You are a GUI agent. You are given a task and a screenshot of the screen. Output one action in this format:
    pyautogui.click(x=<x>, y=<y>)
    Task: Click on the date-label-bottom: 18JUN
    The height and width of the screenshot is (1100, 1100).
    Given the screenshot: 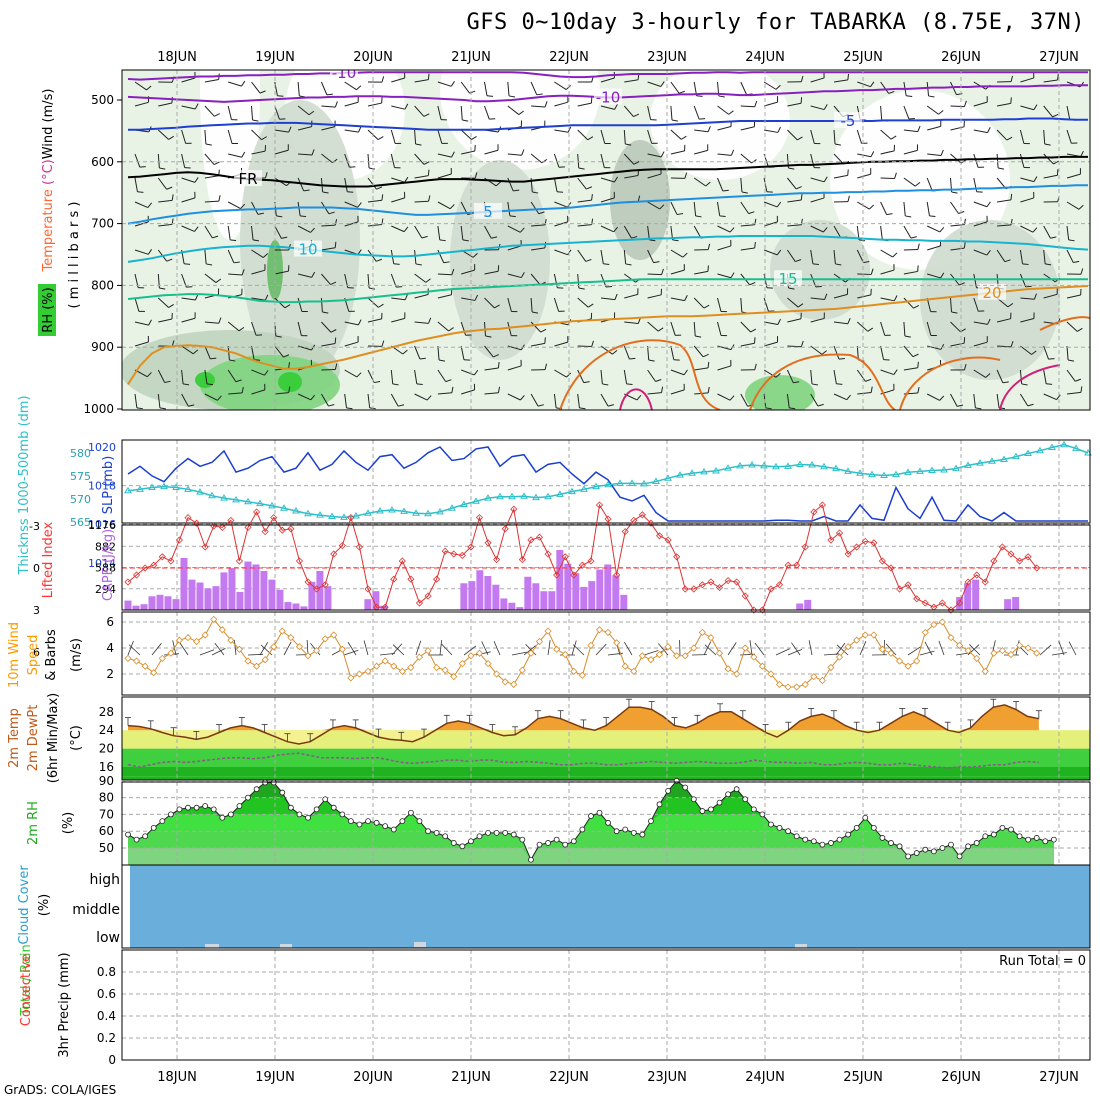 What is the action you would take?
    pyautogui.click(x=177, y=1077)
    